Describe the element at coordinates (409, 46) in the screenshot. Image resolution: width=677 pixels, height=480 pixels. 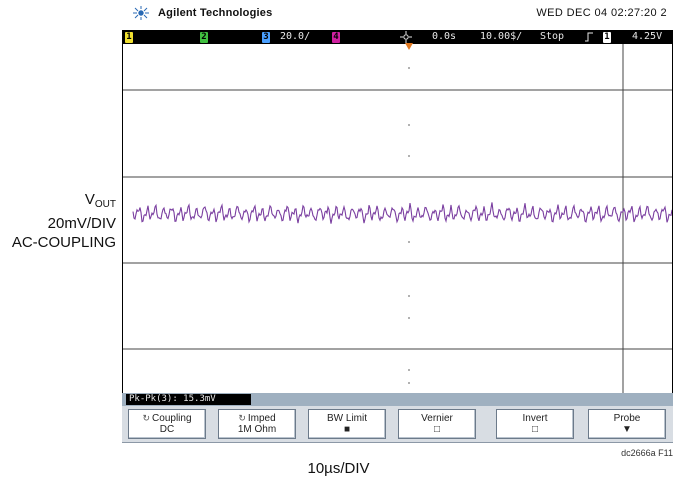
I see `trigger-marker-icon` at that location.